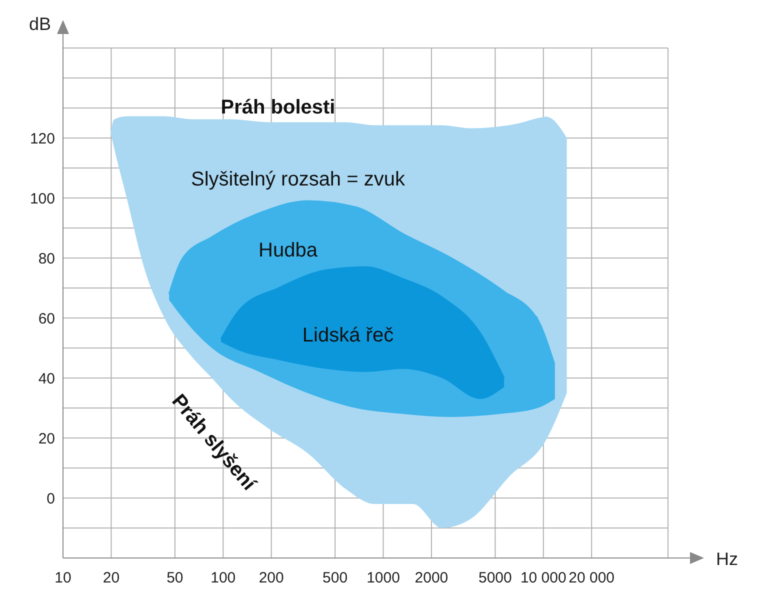  Describe the element at coordinates (46, 379) in the screenshot. I see `y-tick-label: 40` at that location.